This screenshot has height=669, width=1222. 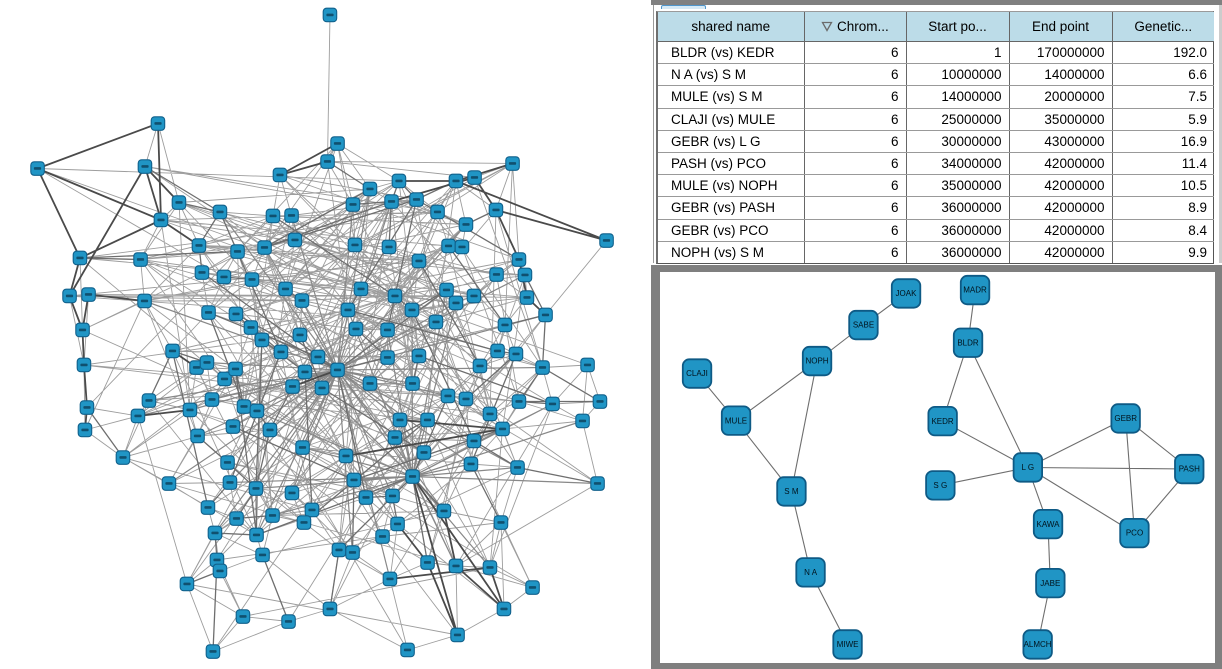 What do you see at coordinates (848, 644) in the screenshot?
I see `svg-text: MIWE` at bounding box center [848, 644].